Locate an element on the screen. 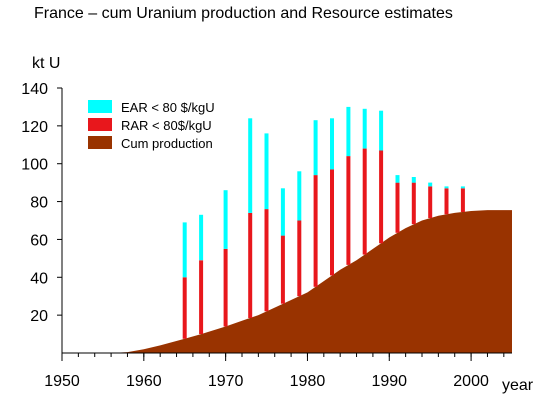 Image resolution: width=546 pixels, height=408 pixels. ear-bar-1987 is located at coordinates (364, 128).